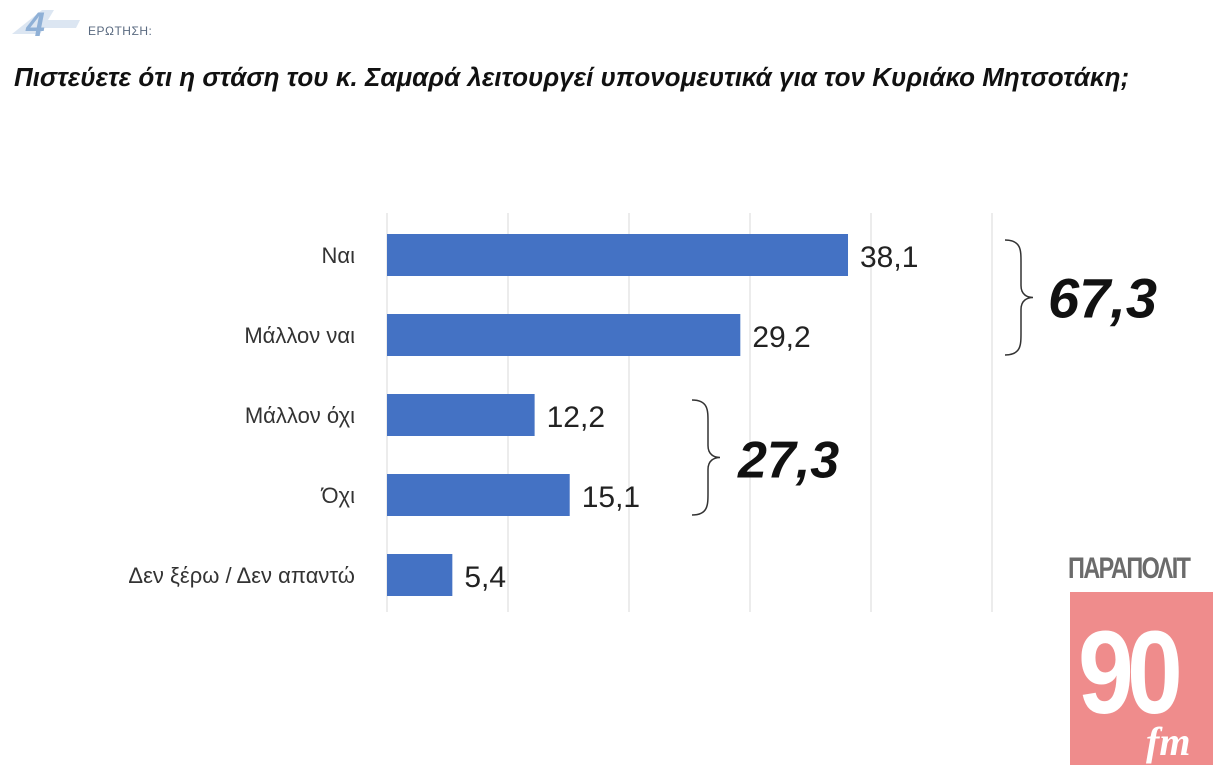 The image size is (1213, 765). What do you see at coordinates (300, 415) in the screenshot?
I see `category-label: Μάλλον όχι` at bounding box center [300, 415].